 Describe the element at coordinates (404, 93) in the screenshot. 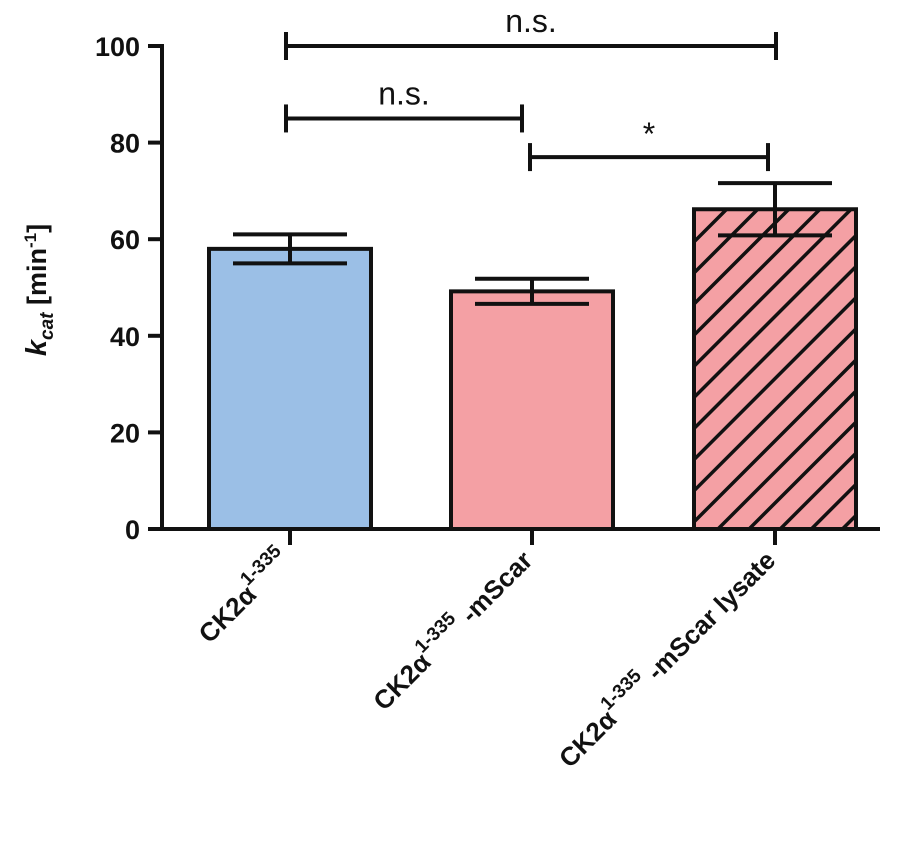

I see `significance-label-1: n.s.` at that location.